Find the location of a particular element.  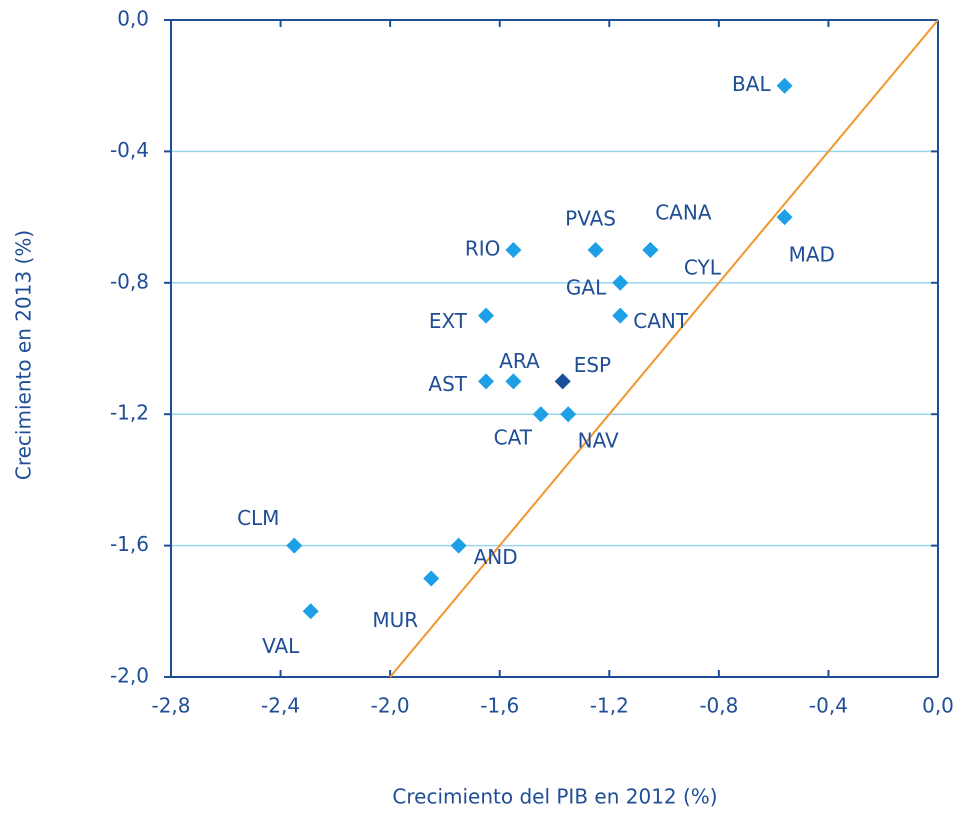

point-label: BAL is located at coordinates (751, 84).